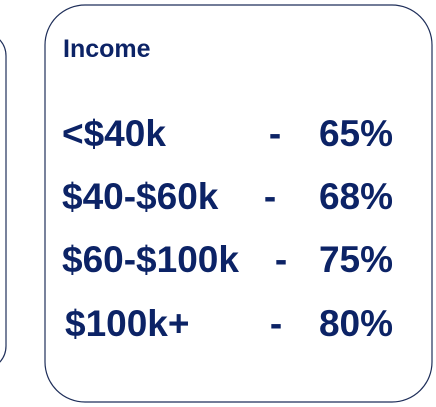 Image resolution: width=436 pixels, height=407 pixels. I want to click on left-panel-edge, so click(3, 201).